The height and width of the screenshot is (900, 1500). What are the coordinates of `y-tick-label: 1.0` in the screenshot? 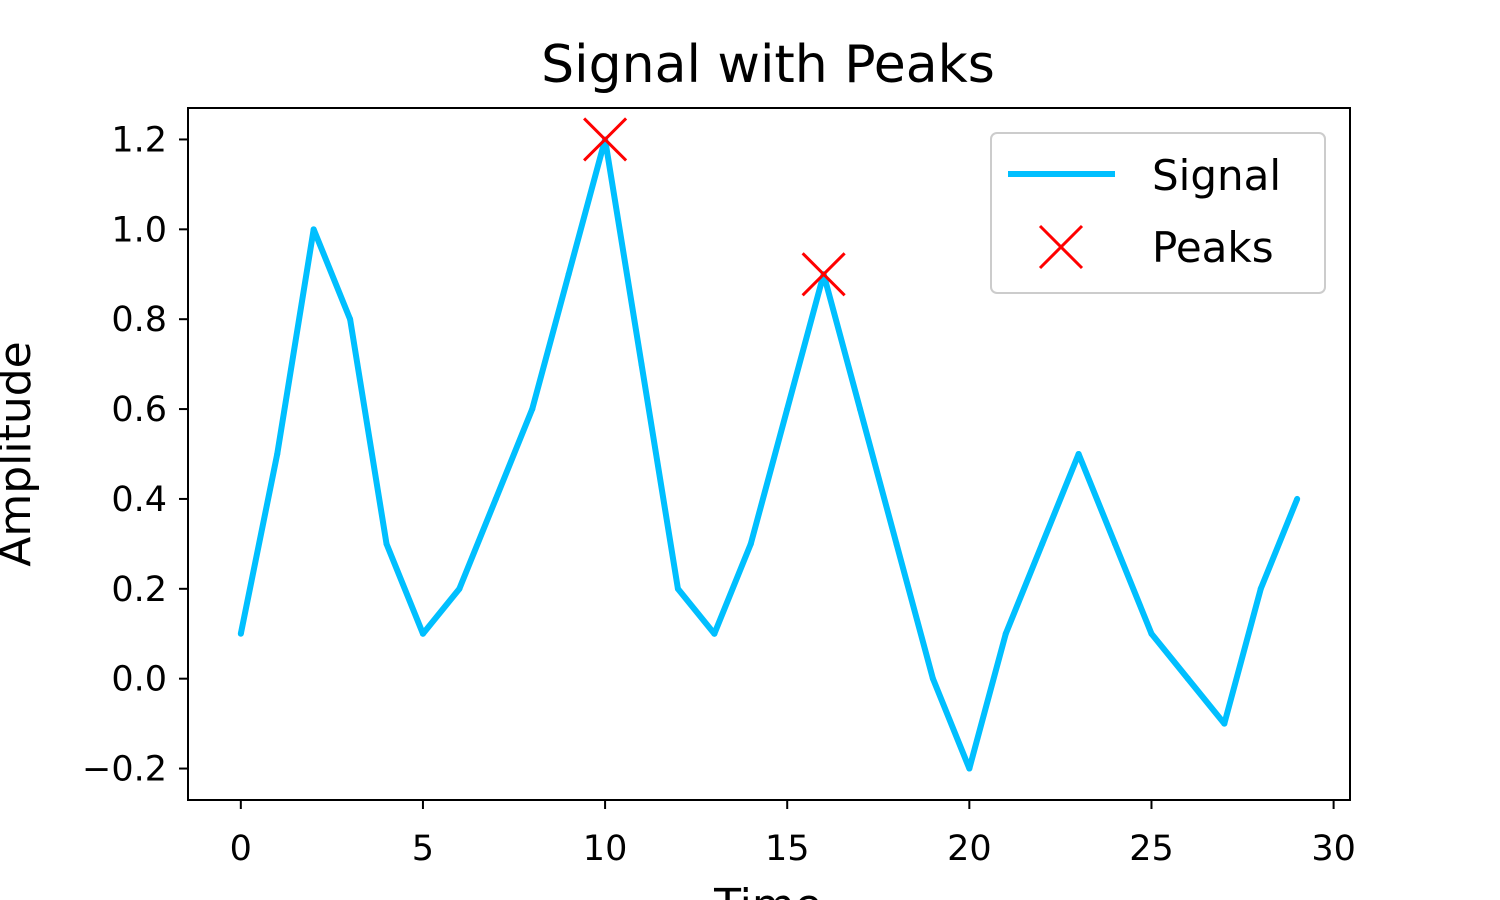 It's located at (139, 230).